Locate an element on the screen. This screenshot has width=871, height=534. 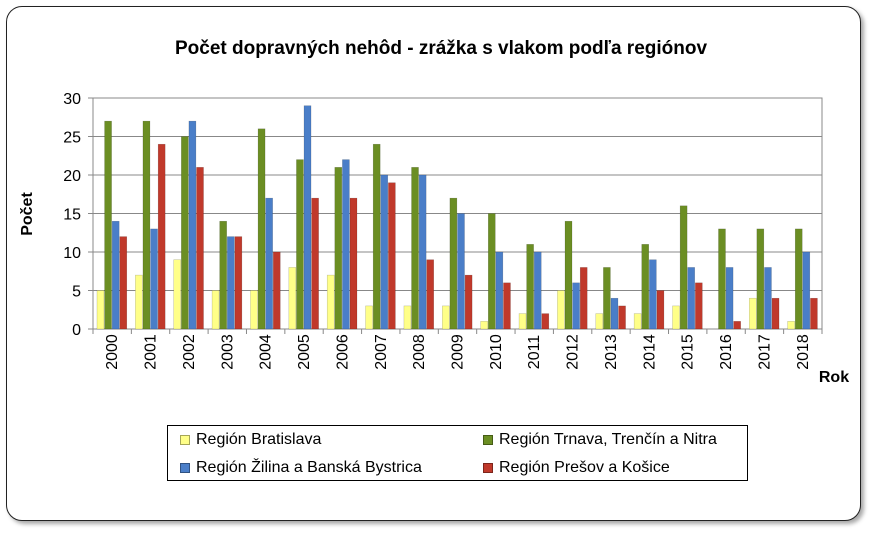
x-tick-label: 2015 is located at coordinates (688, 352).